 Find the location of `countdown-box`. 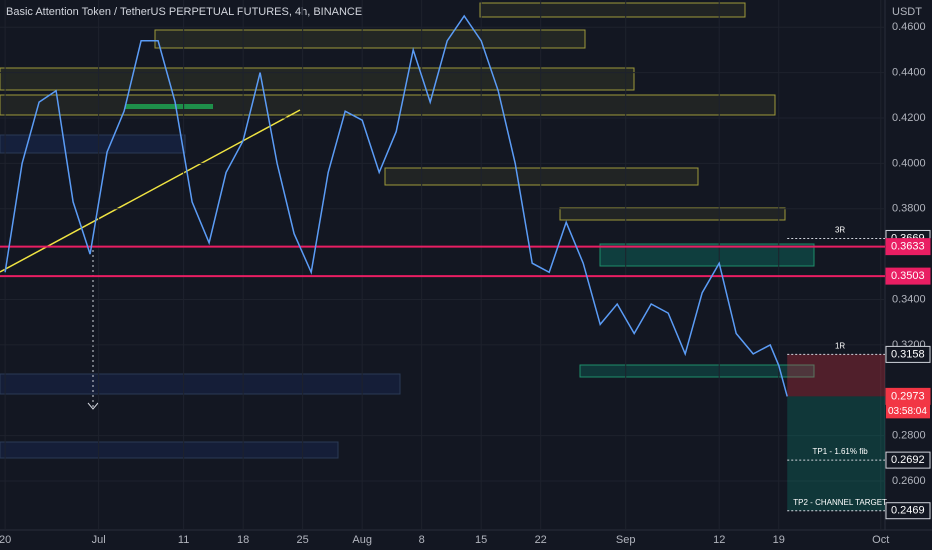

countdown-box is located at coordinates (908, 411).